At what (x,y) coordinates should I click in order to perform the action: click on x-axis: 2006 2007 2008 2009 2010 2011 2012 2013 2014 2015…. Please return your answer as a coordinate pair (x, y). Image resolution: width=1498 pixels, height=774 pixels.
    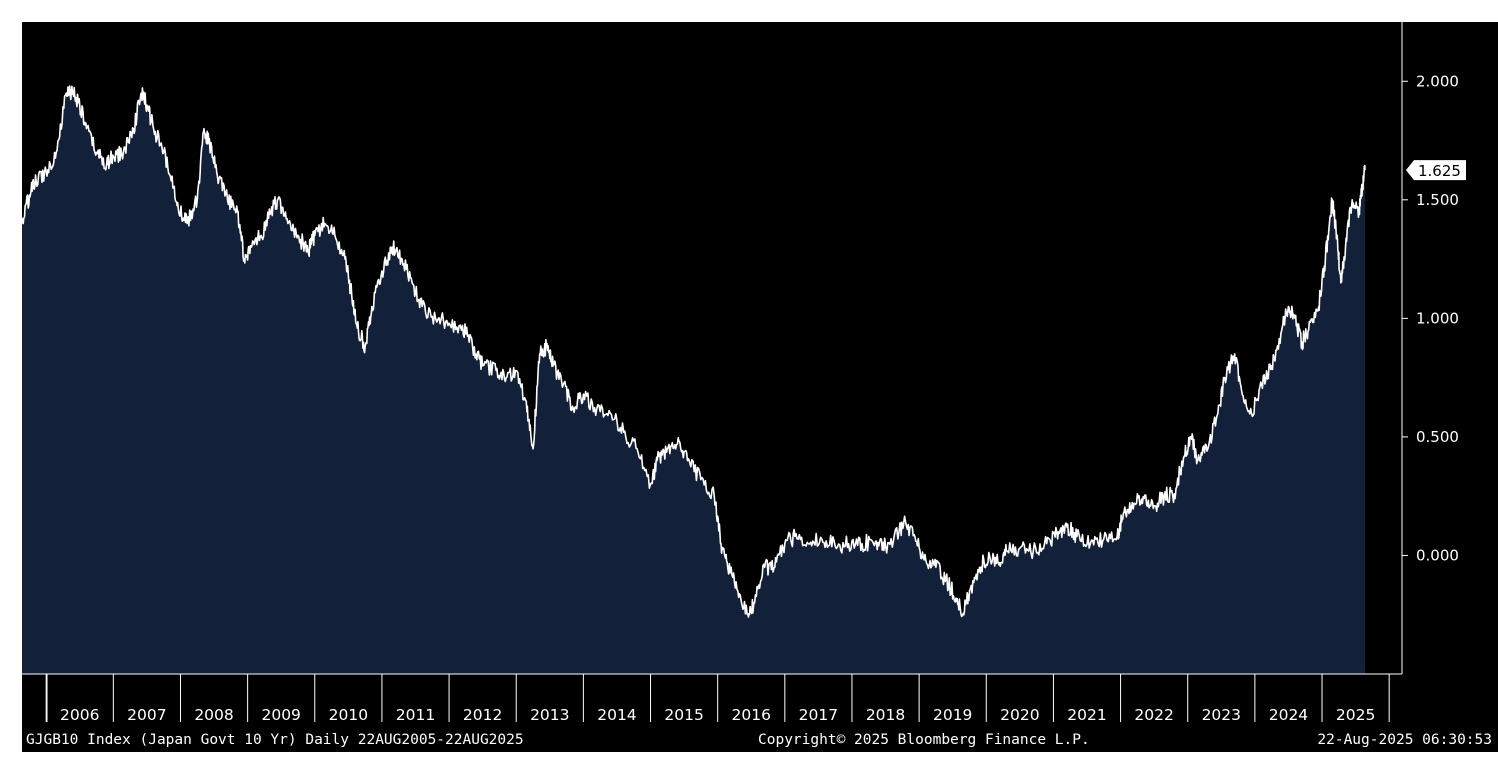
    Looking at the image, I should click on (712, 698).